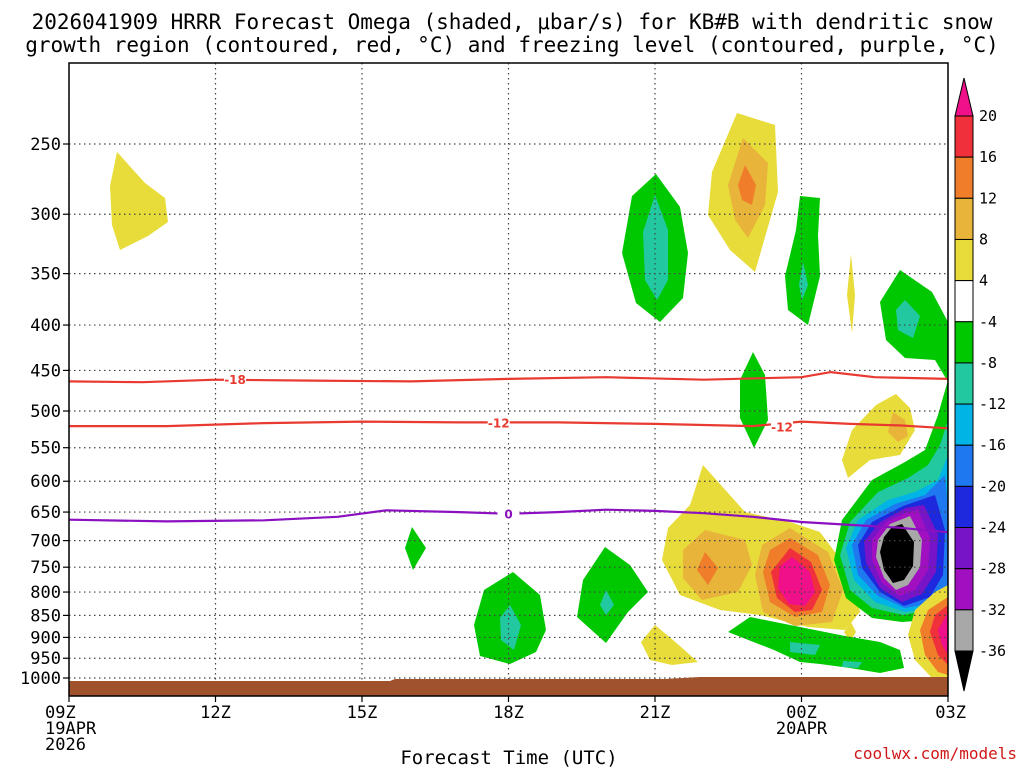 This screenshot has height=768, width=1024. What do you see at coordinates (988, 198) in the screenshot?
I see `colorbar-label: 12` at bounding box center [988, 198].